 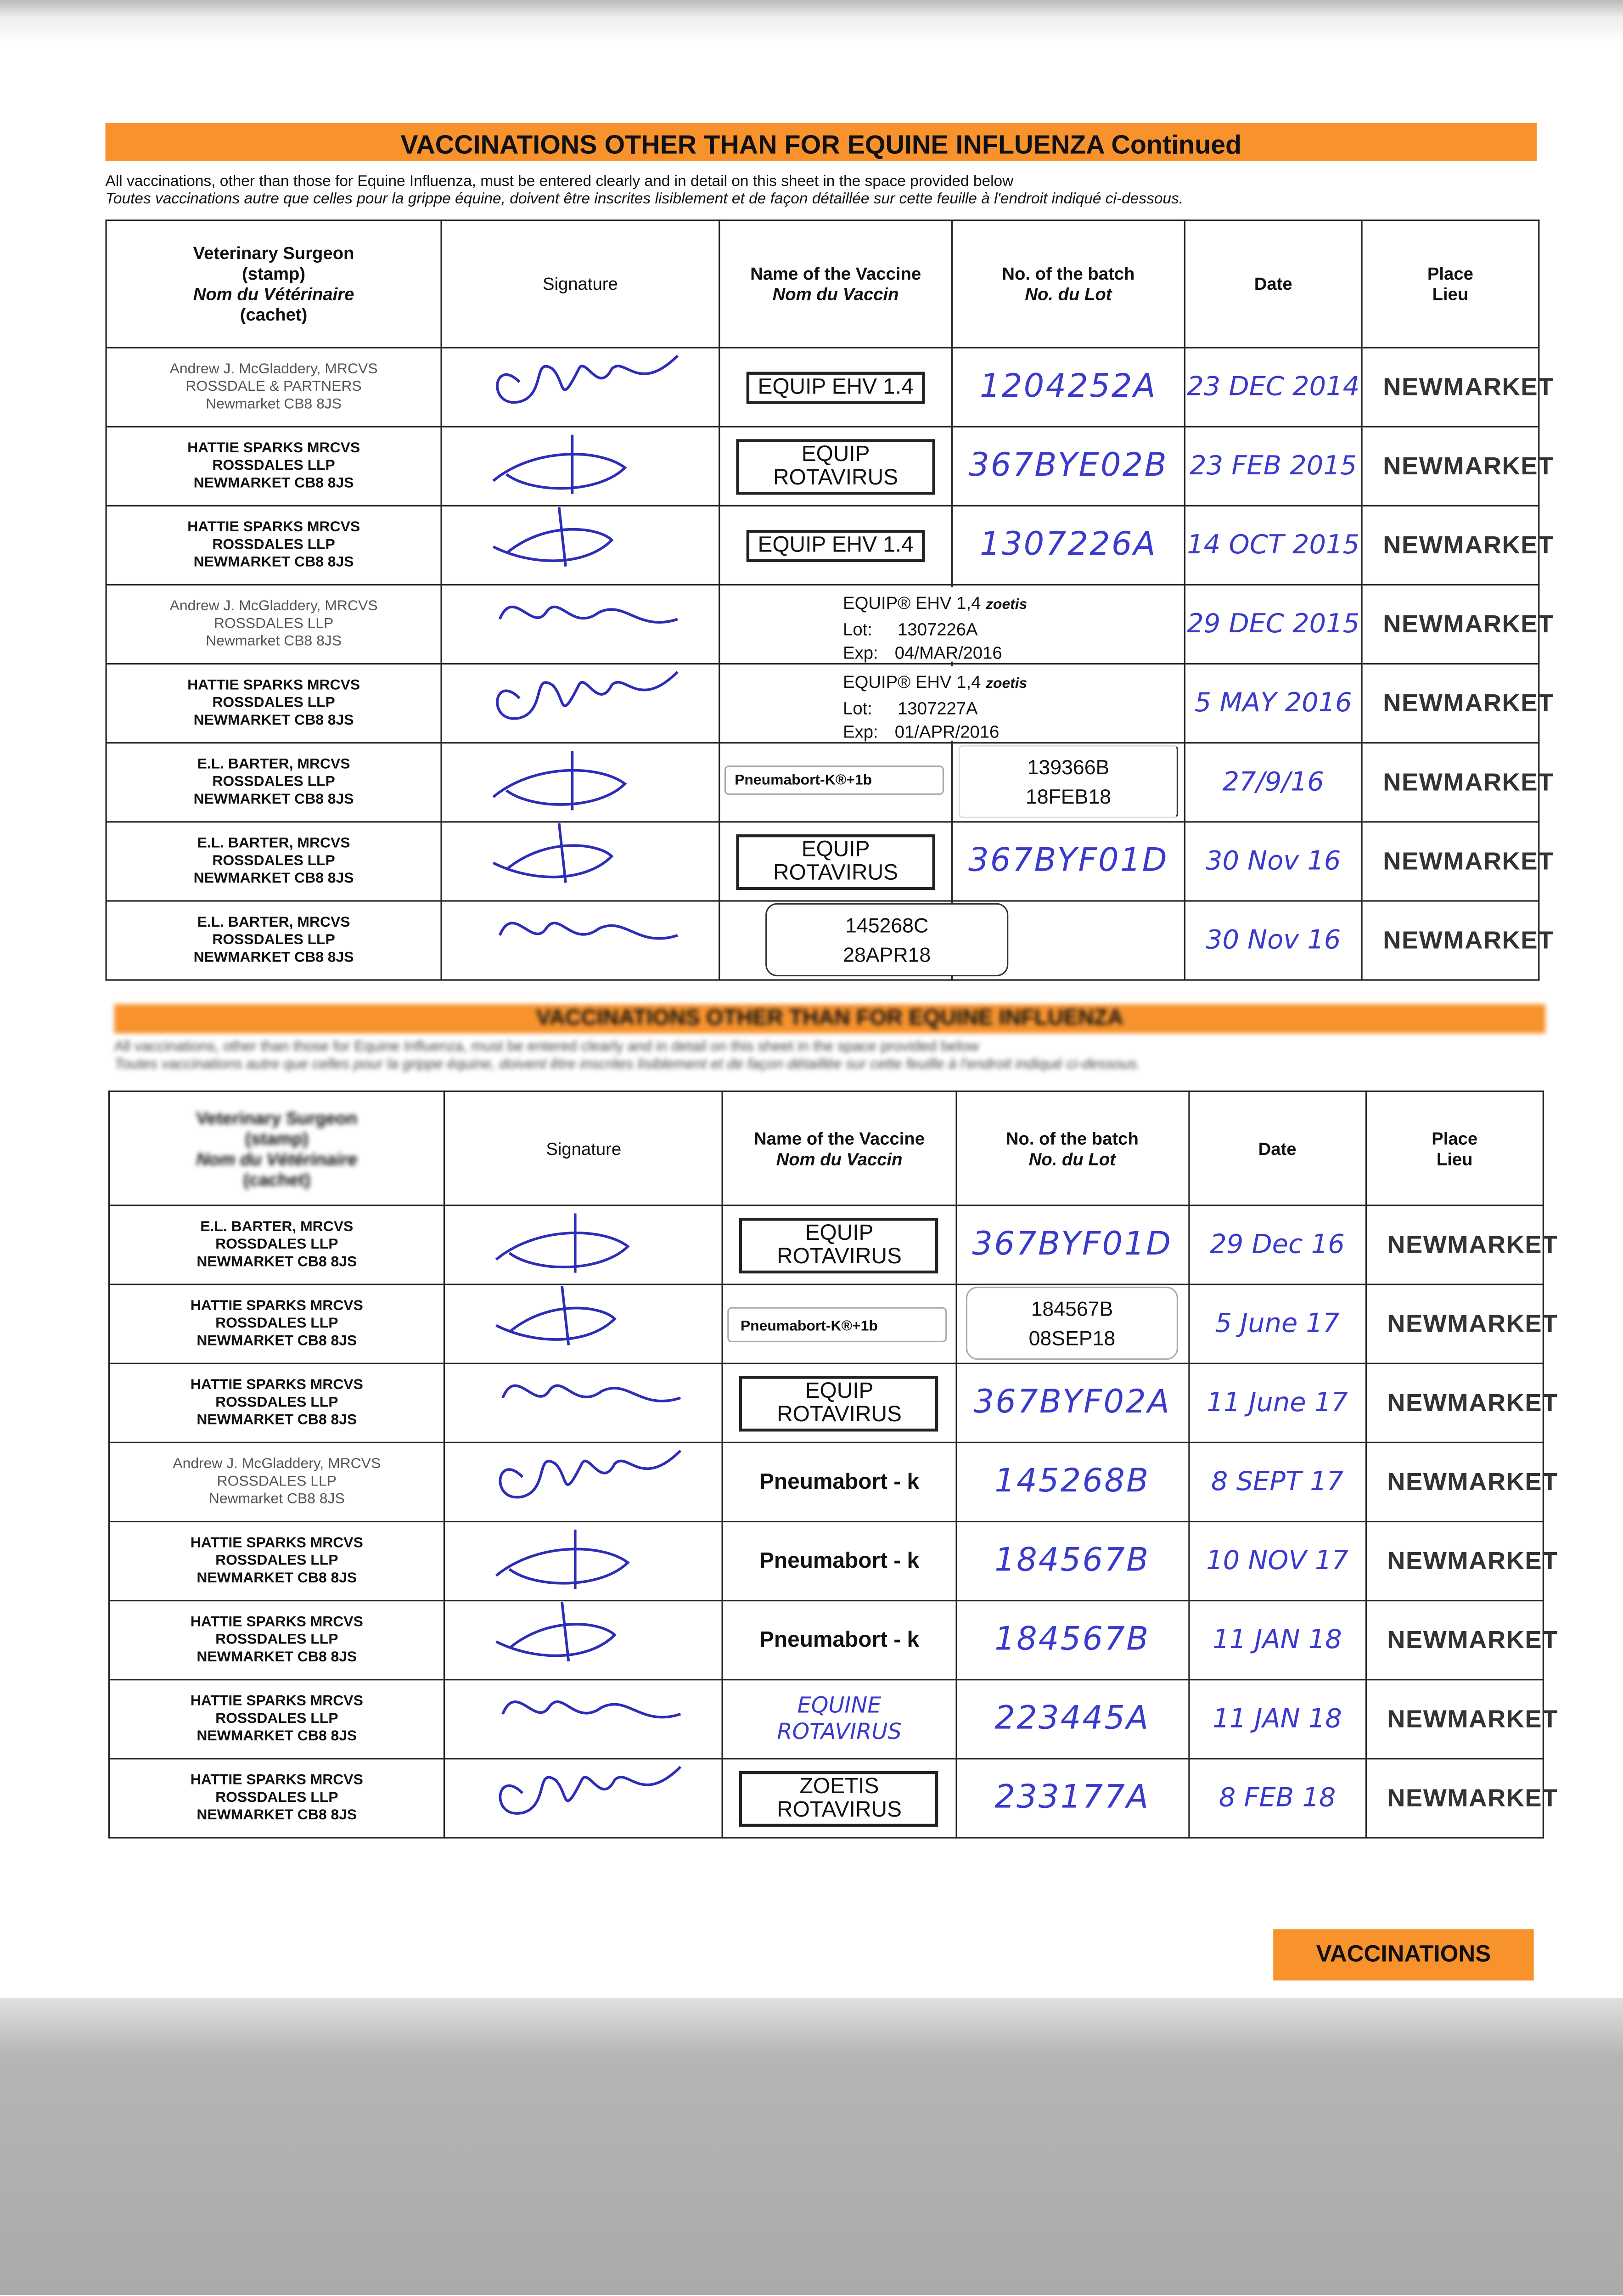 What do you see at coordinates (1007, 684) in the screenshot?
I see `zoetis-logo: zoetis` at bounding box center [1007, 684].